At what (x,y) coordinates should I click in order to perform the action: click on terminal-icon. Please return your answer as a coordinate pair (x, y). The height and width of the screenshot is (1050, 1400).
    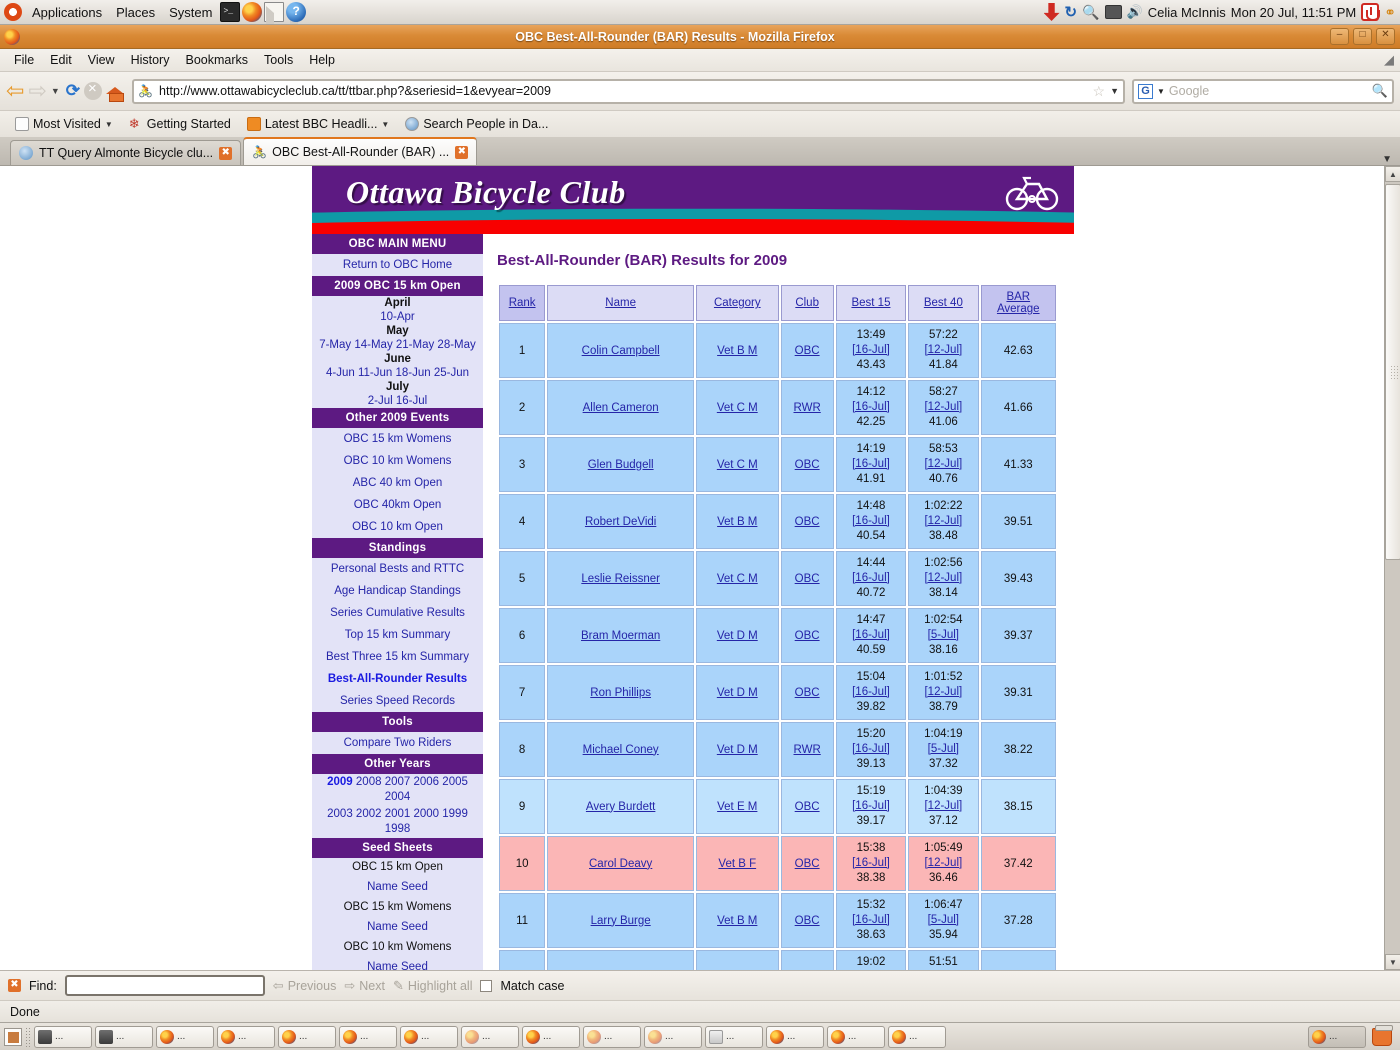
    Looking at the image, I should click on (230, 12).